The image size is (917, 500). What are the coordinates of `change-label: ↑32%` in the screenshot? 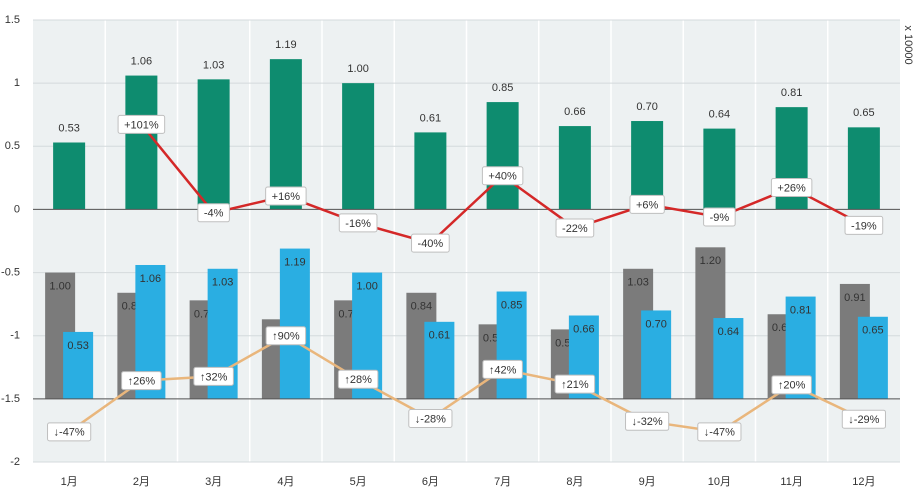 It's located at (213, 376).